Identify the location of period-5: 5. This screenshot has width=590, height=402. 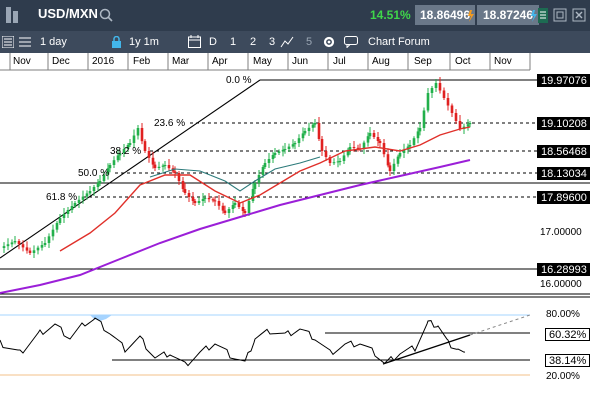
(309, 42).